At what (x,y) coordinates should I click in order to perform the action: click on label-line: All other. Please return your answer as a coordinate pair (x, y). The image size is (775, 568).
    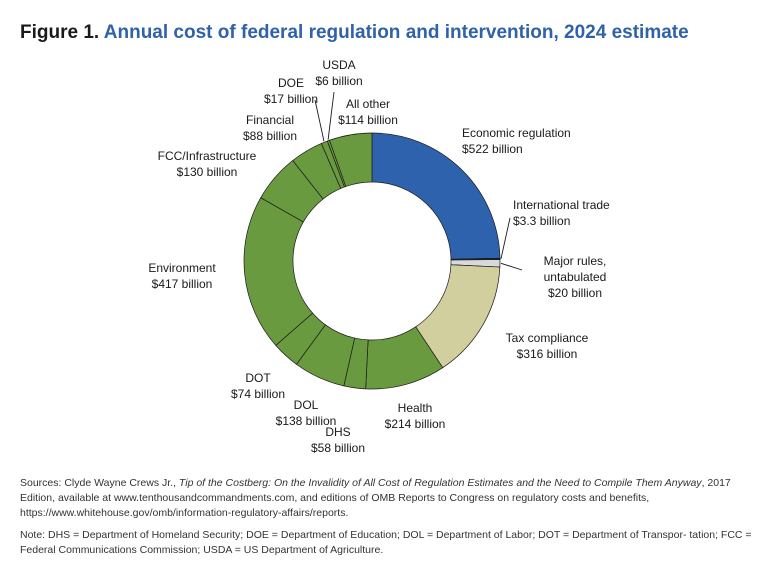
    Looking at the image, I should click on (368, 104).